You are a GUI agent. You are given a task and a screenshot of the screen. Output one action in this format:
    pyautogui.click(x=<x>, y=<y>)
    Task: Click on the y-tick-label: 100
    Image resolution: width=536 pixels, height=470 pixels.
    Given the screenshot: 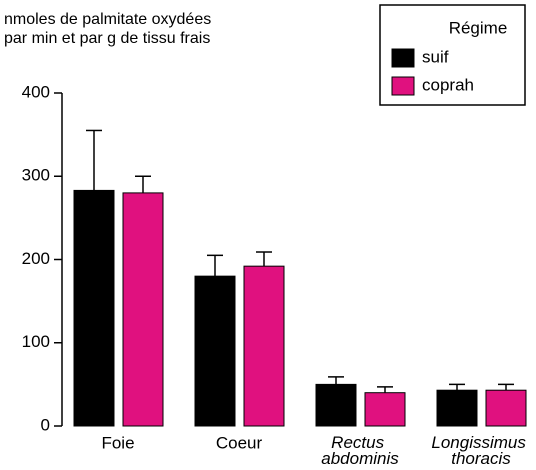 What is the action you would take?
    pyautogui.click(x=36, y=341)
    